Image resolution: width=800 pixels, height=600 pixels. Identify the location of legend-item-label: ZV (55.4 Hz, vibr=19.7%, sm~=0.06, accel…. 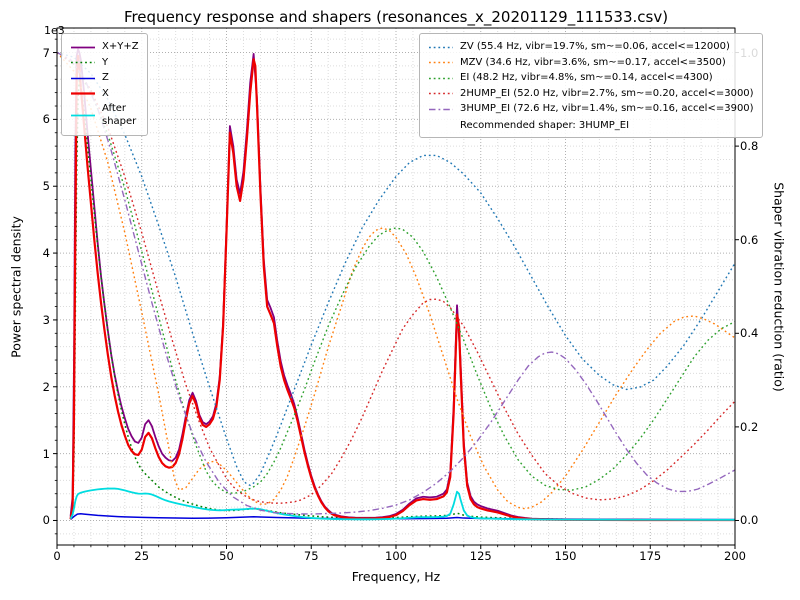
(595, 46).